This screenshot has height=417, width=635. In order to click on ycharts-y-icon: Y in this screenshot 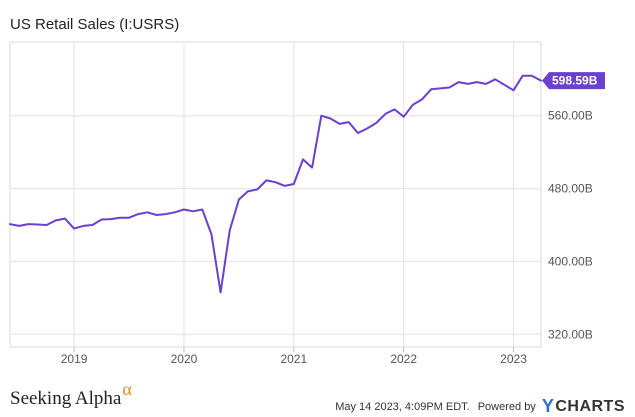, I will do `click(548, 406)`.